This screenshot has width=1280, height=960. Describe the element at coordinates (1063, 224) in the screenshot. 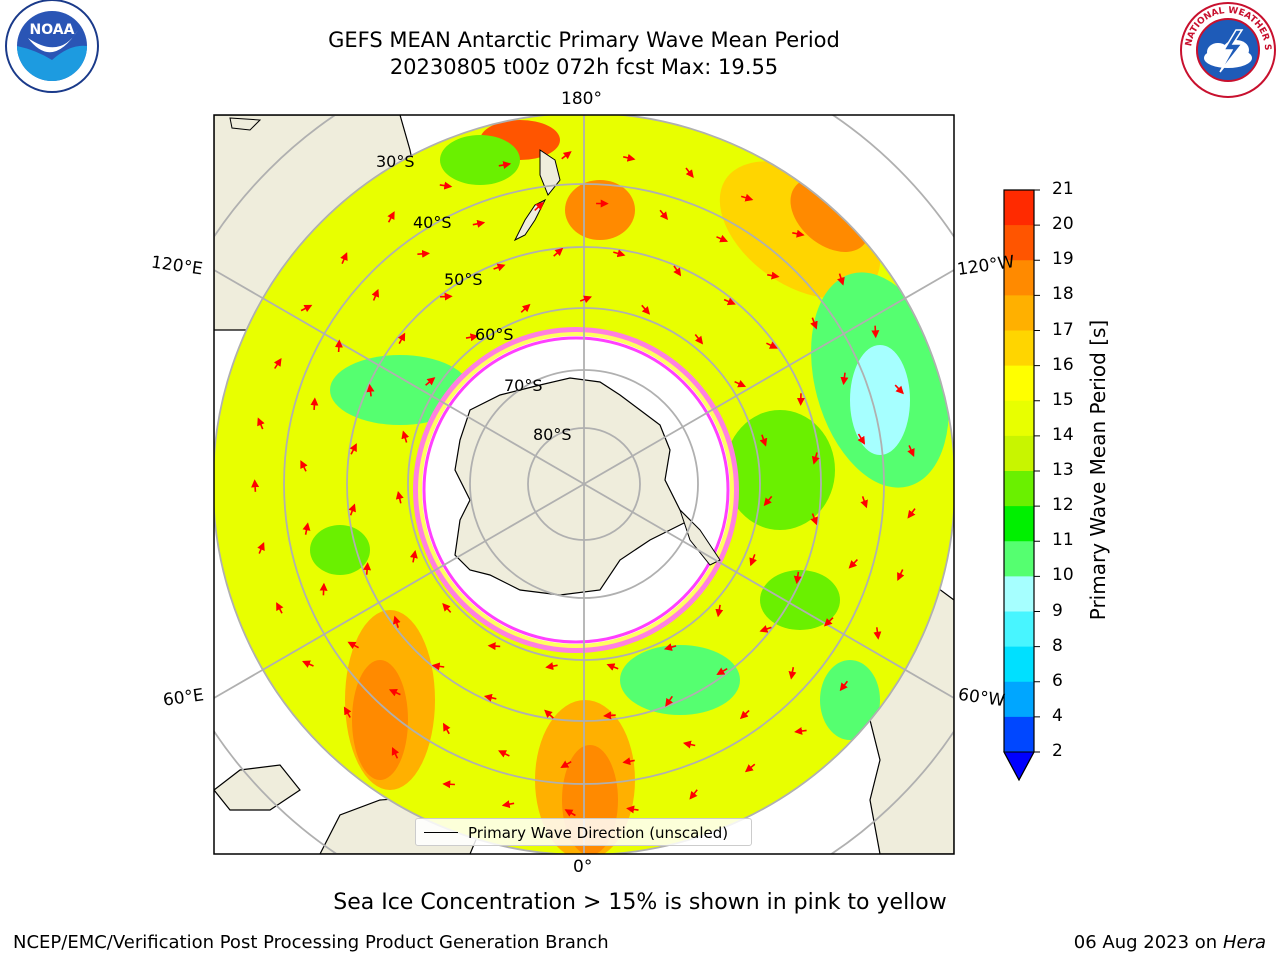

I see `colorbar-tick-label: 20` at that location.